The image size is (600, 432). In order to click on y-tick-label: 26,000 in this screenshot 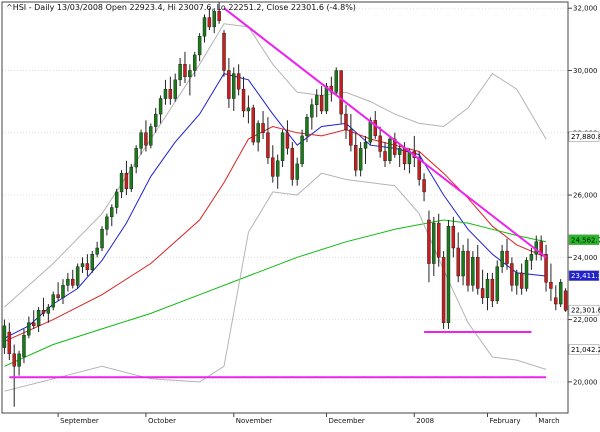, I will do `click(585, 196)`.